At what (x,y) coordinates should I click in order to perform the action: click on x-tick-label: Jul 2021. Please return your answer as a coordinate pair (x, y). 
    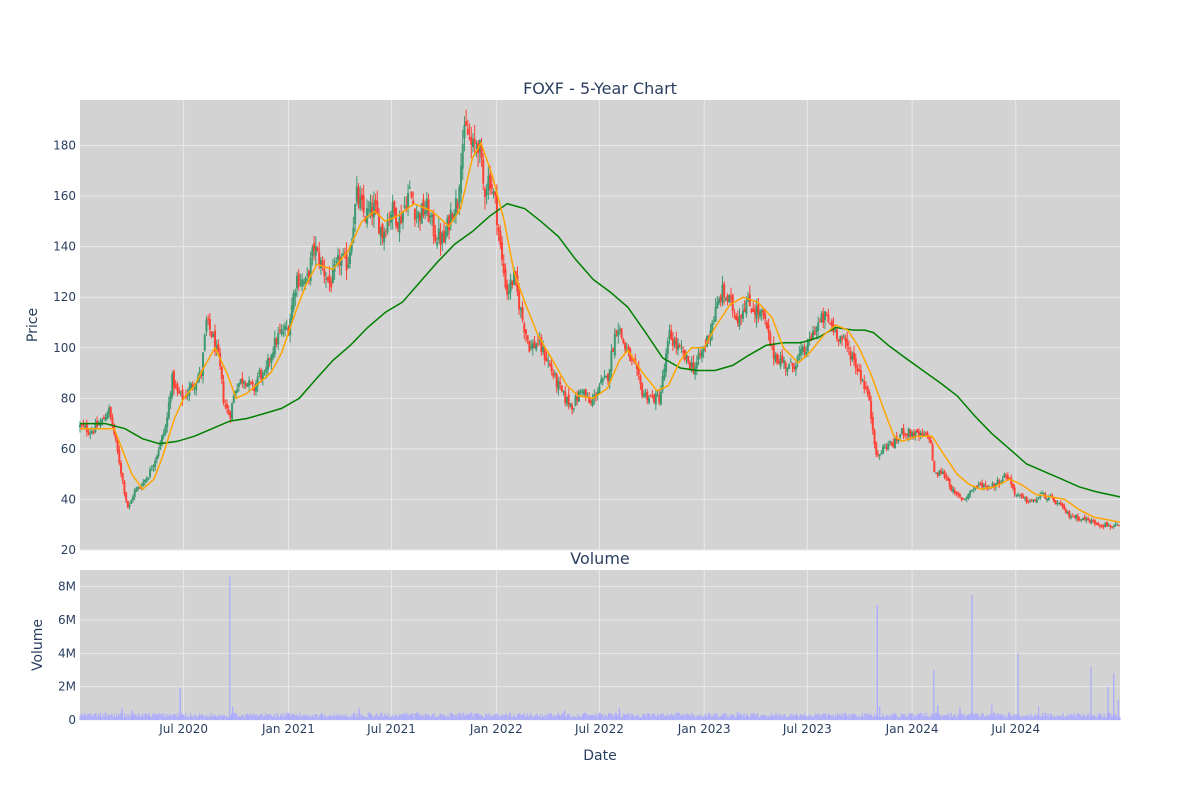
    Looking at the image, I should click on (391, 729).